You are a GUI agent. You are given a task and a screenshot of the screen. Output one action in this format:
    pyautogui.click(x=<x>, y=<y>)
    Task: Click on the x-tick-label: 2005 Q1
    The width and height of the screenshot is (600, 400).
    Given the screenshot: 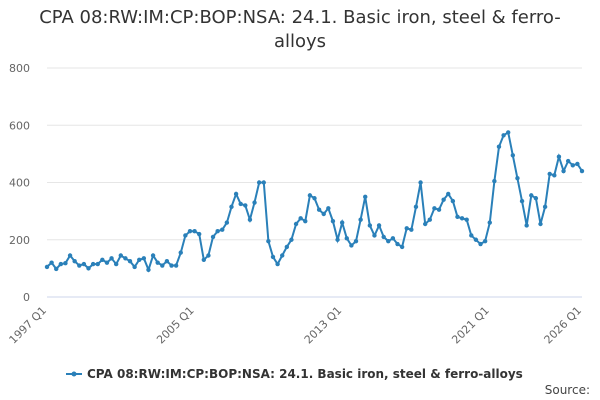 What is the action you would take?
    pyautogui.click(x=175, y=325)
    